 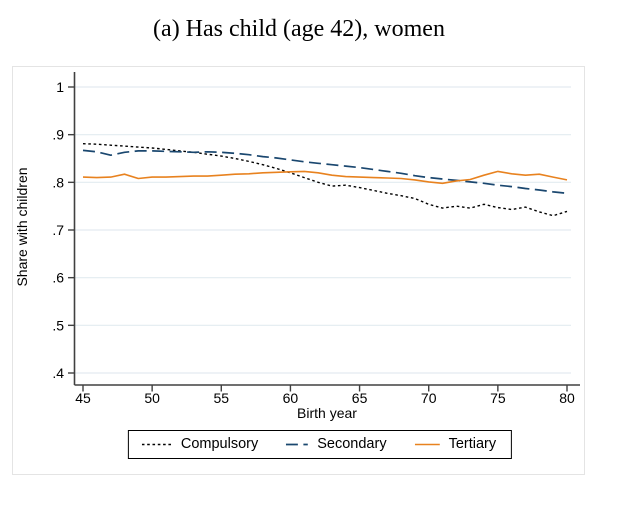 I want to click on legend-label-tertiary: Tertiary, so click(x=472, y=444).